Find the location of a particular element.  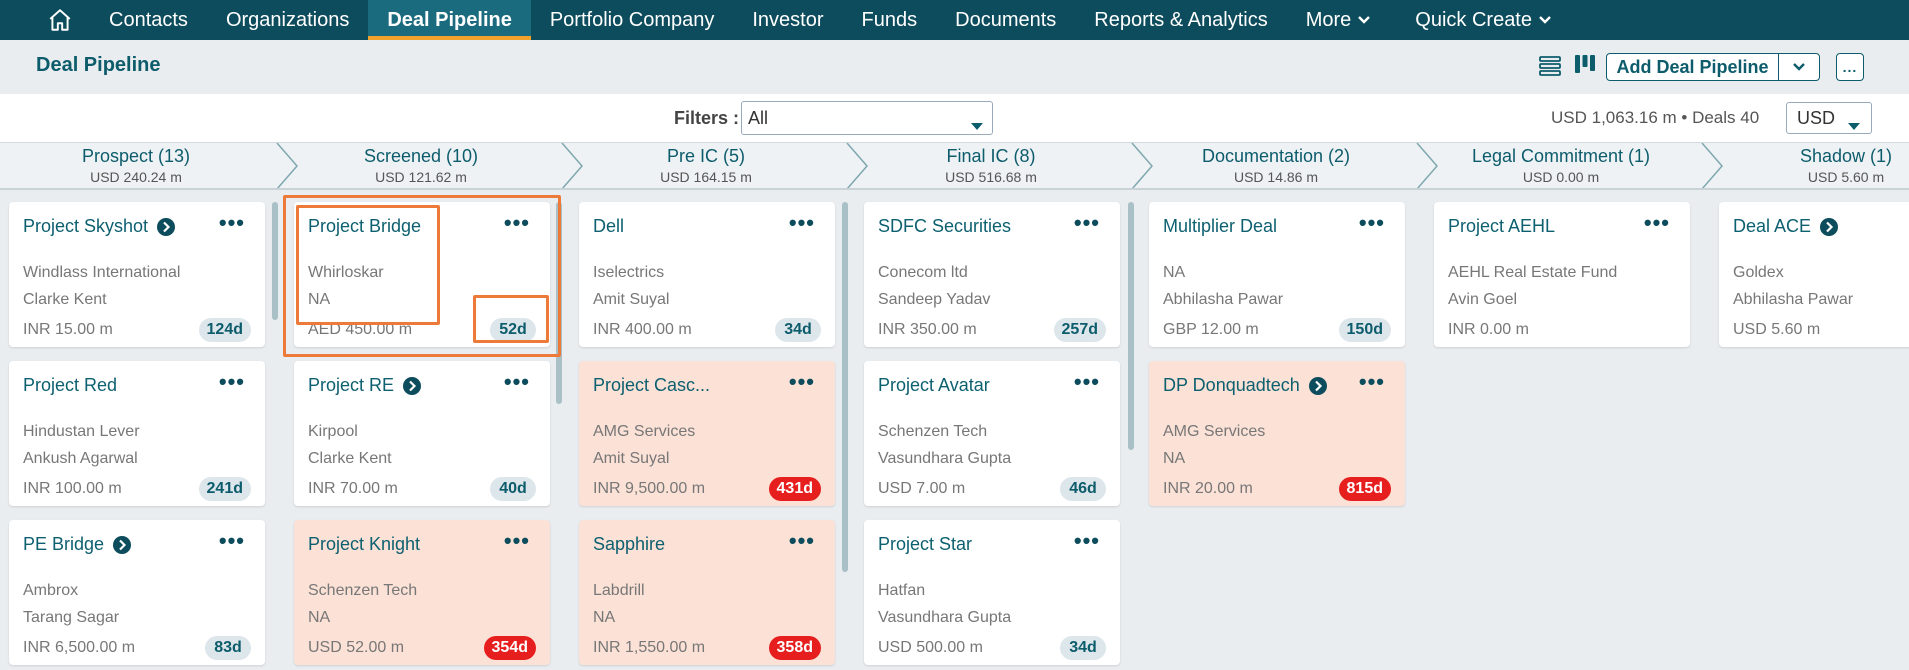

deal-age-badge: 150d is located at coordinates (1364, 330).